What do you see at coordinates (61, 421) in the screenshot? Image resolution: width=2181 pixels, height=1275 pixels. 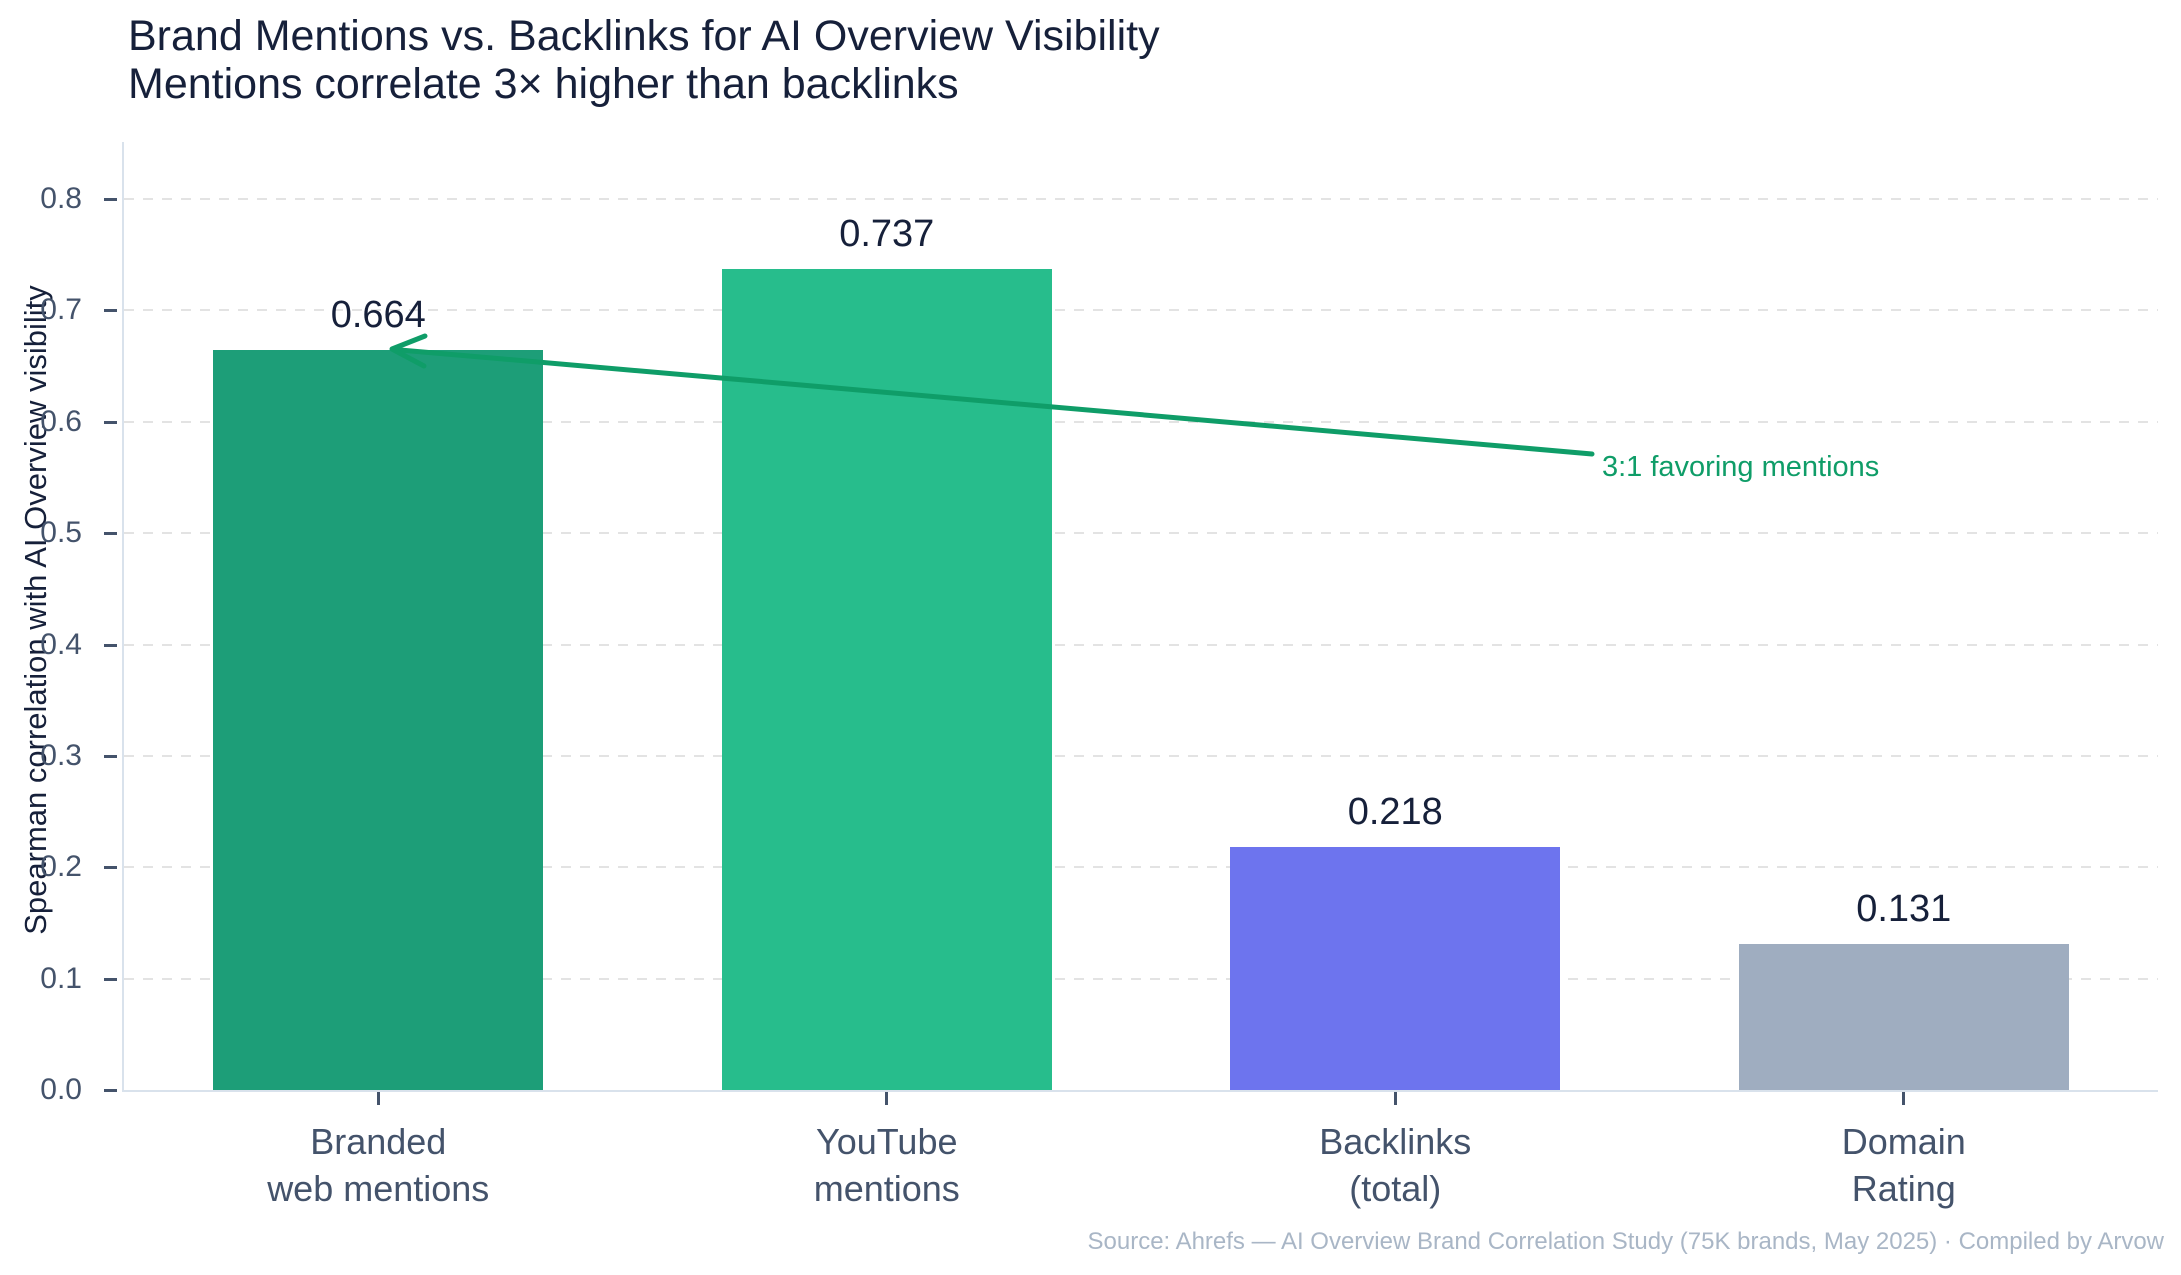 I see `y-tick-label-0.6: 0.6` at bounding box center [61, 421].